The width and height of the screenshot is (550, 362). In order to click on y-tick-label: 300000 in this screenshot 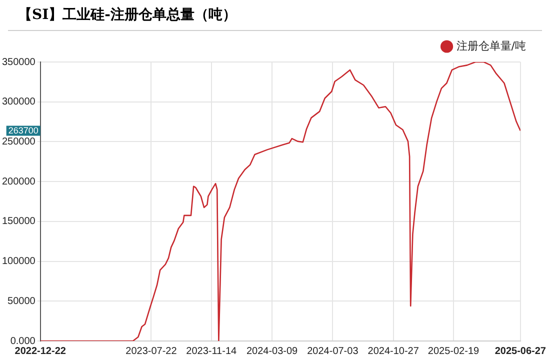, I will do `click(19, 102)`.